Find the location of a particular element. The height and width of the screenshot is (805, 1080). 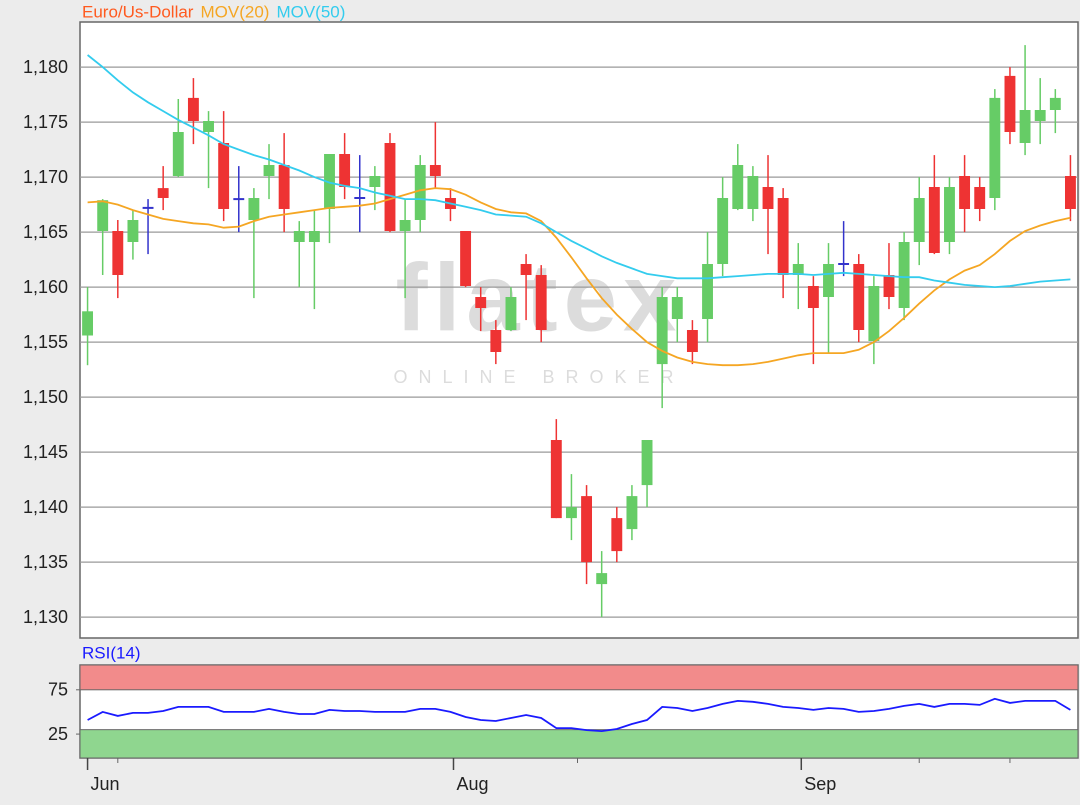

legend-entry: Euro/Us-Dollar is located at coordinates (138, 11).